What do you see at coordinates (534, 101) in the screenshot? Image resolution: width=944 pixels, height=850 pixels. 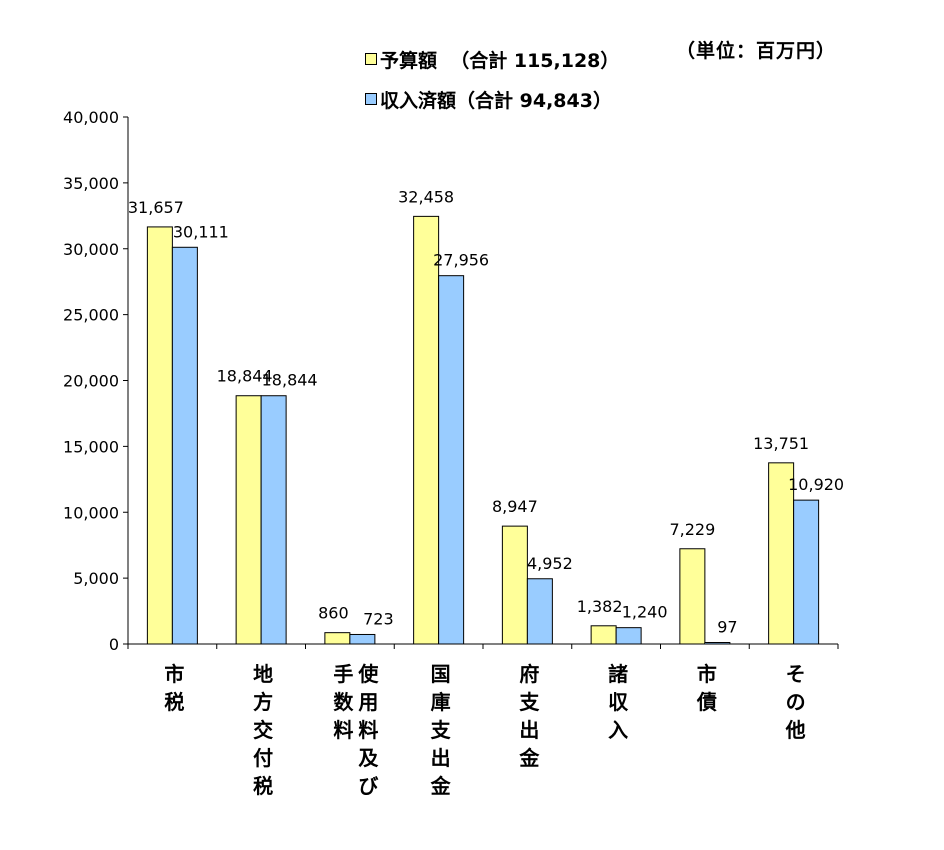 I see `legend-revenue-total: （合計 94,843）` at bounding box center [534, 101].